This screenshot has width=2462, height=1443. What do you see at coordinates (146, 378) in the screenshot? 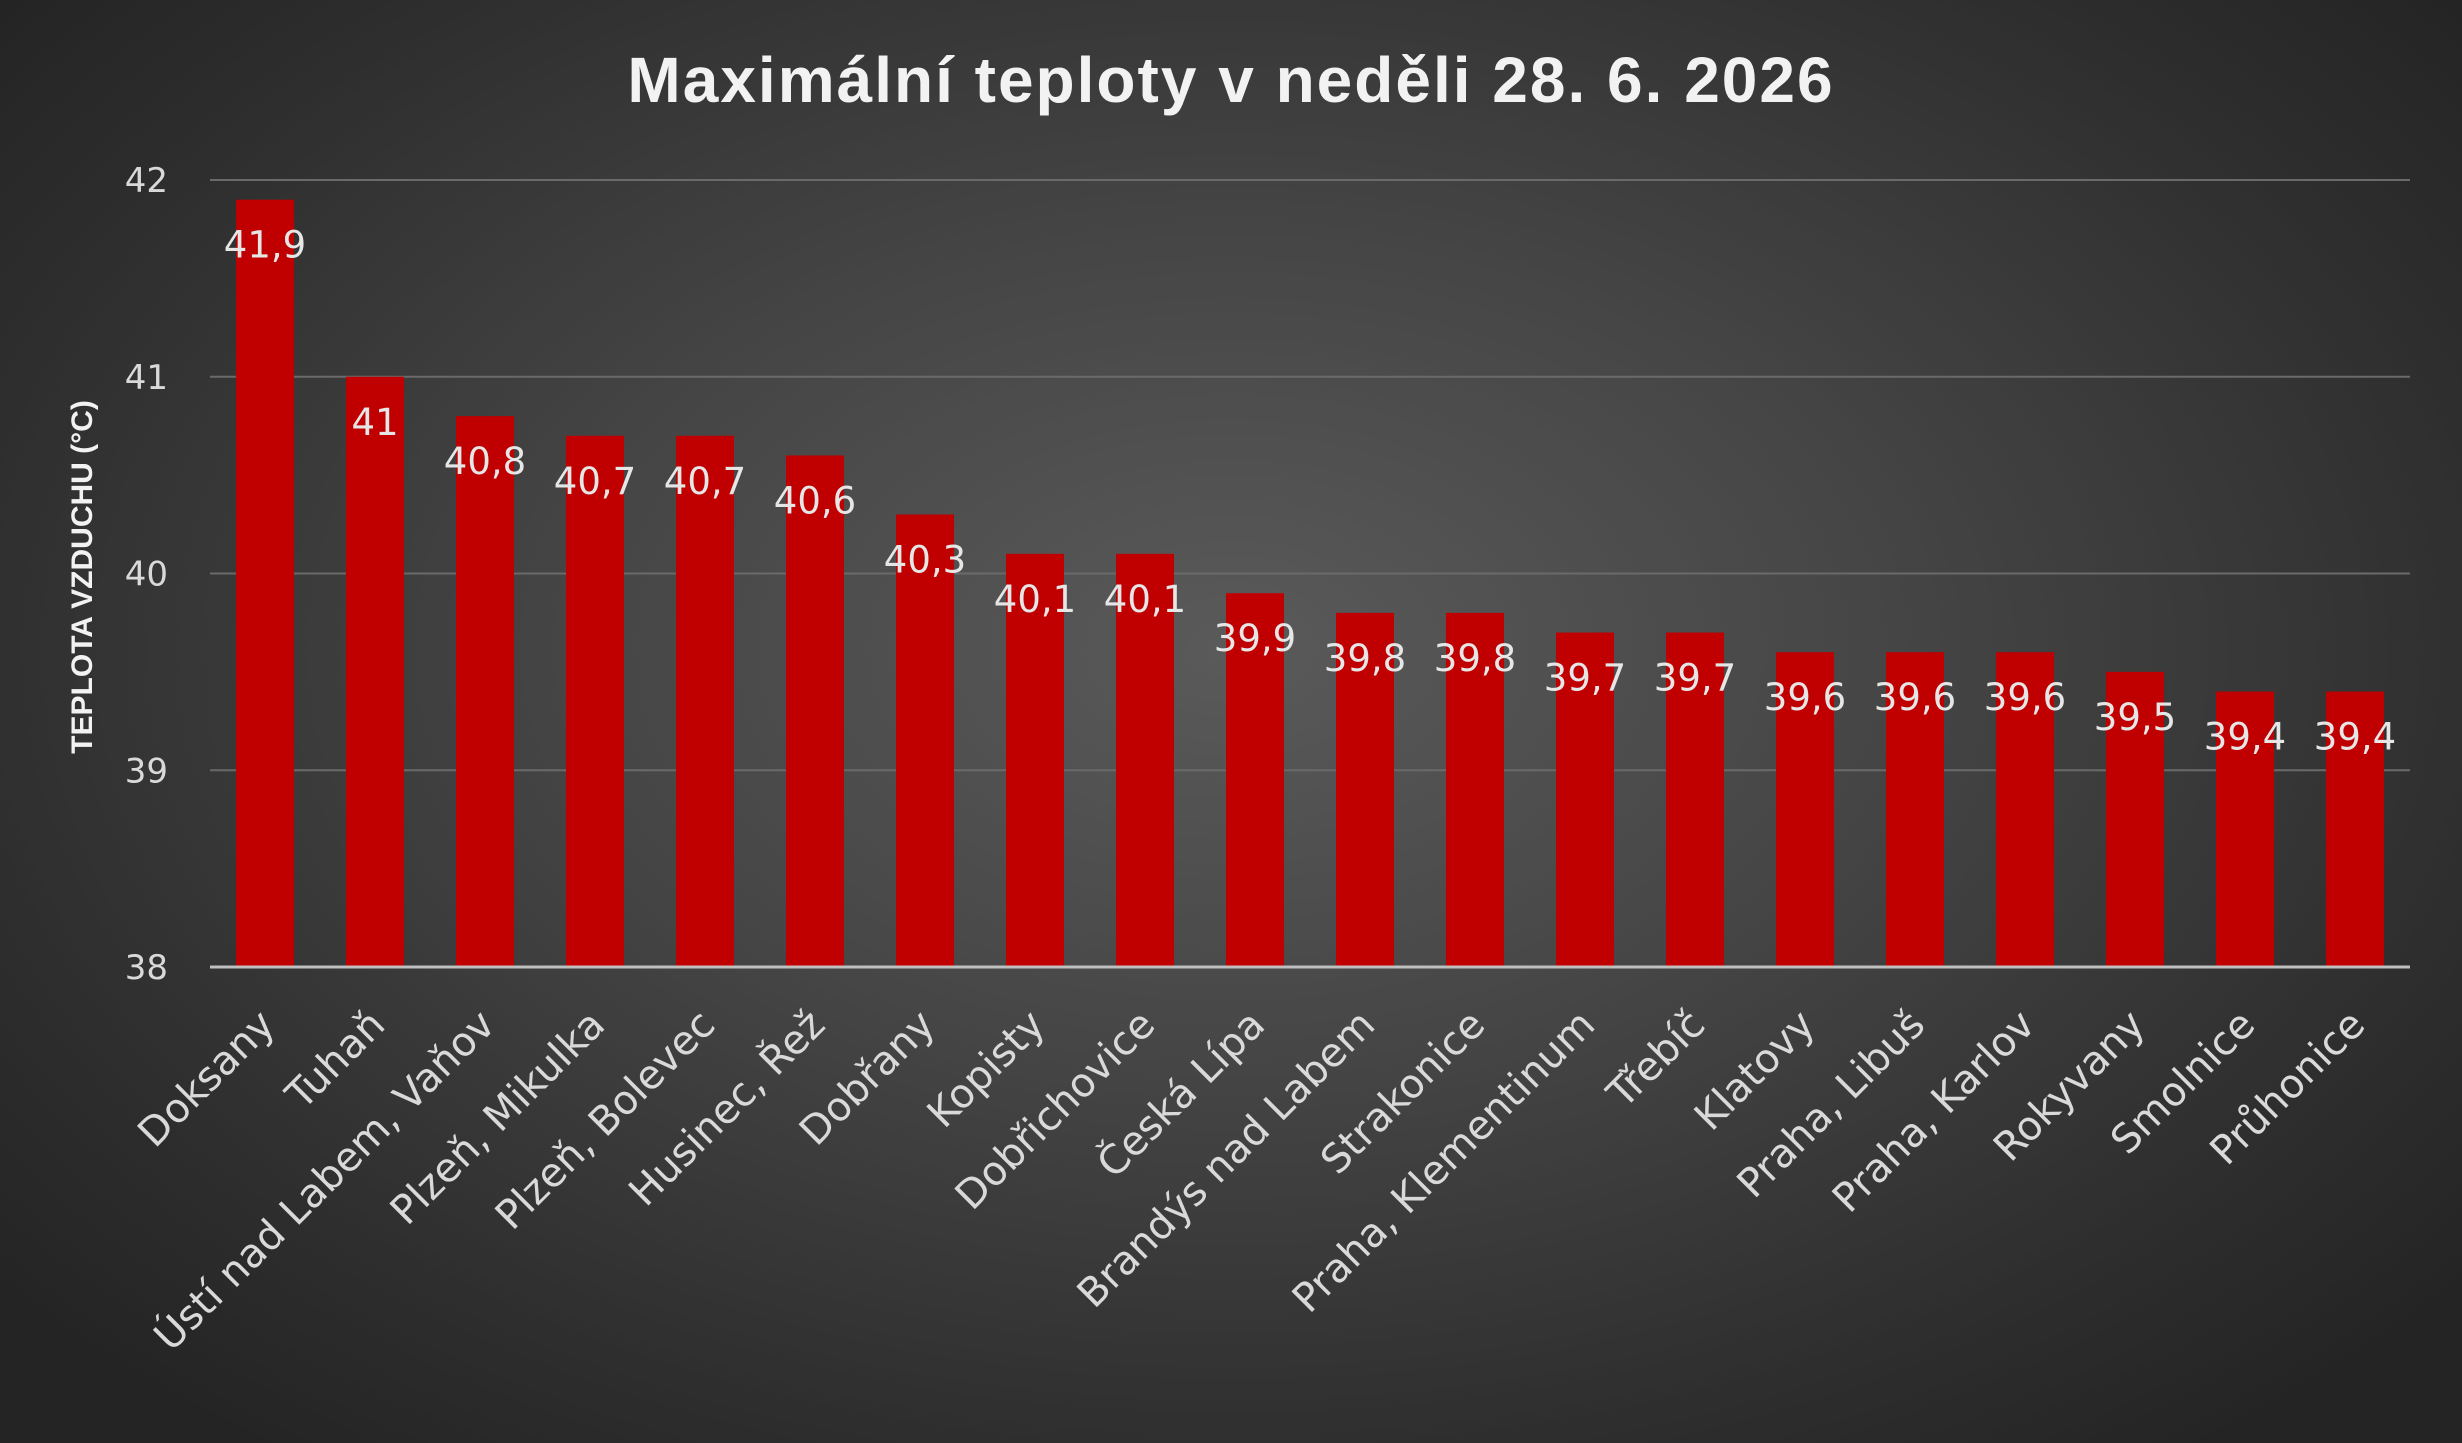
I see `y-tick-label: 41` at bounding box center [146, 378].